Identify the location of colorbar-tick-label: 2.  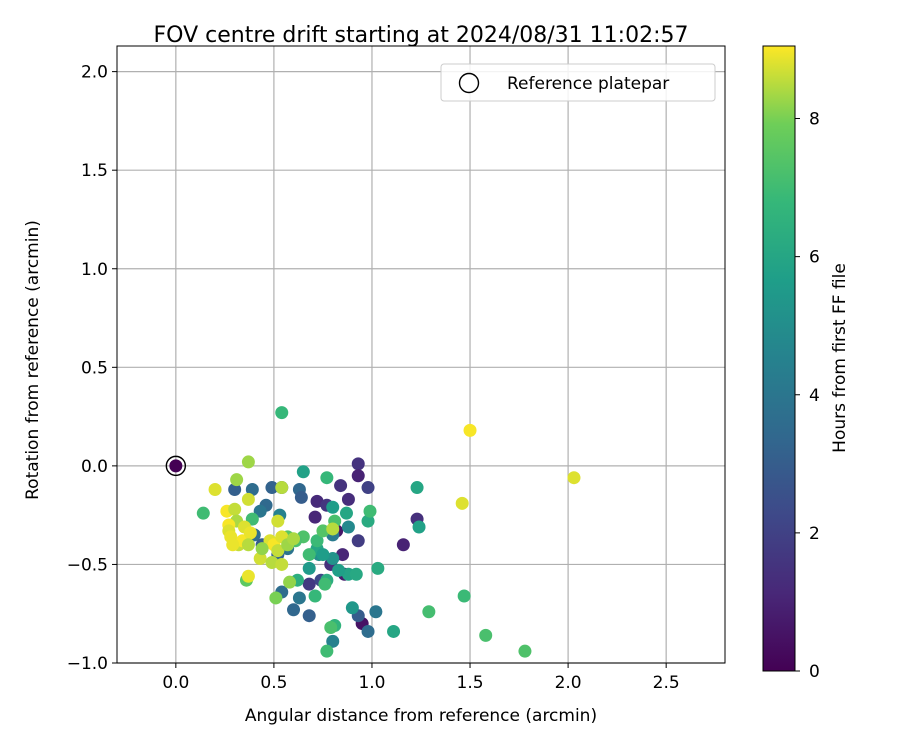
(814, 534).